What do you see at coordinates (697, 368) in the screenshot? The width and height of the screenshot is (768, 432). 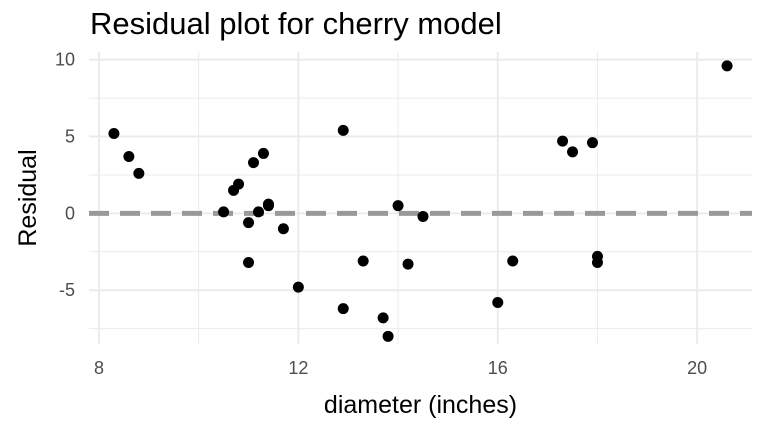 I see `x-tick-label: 20` at bounding box center [697, 368].